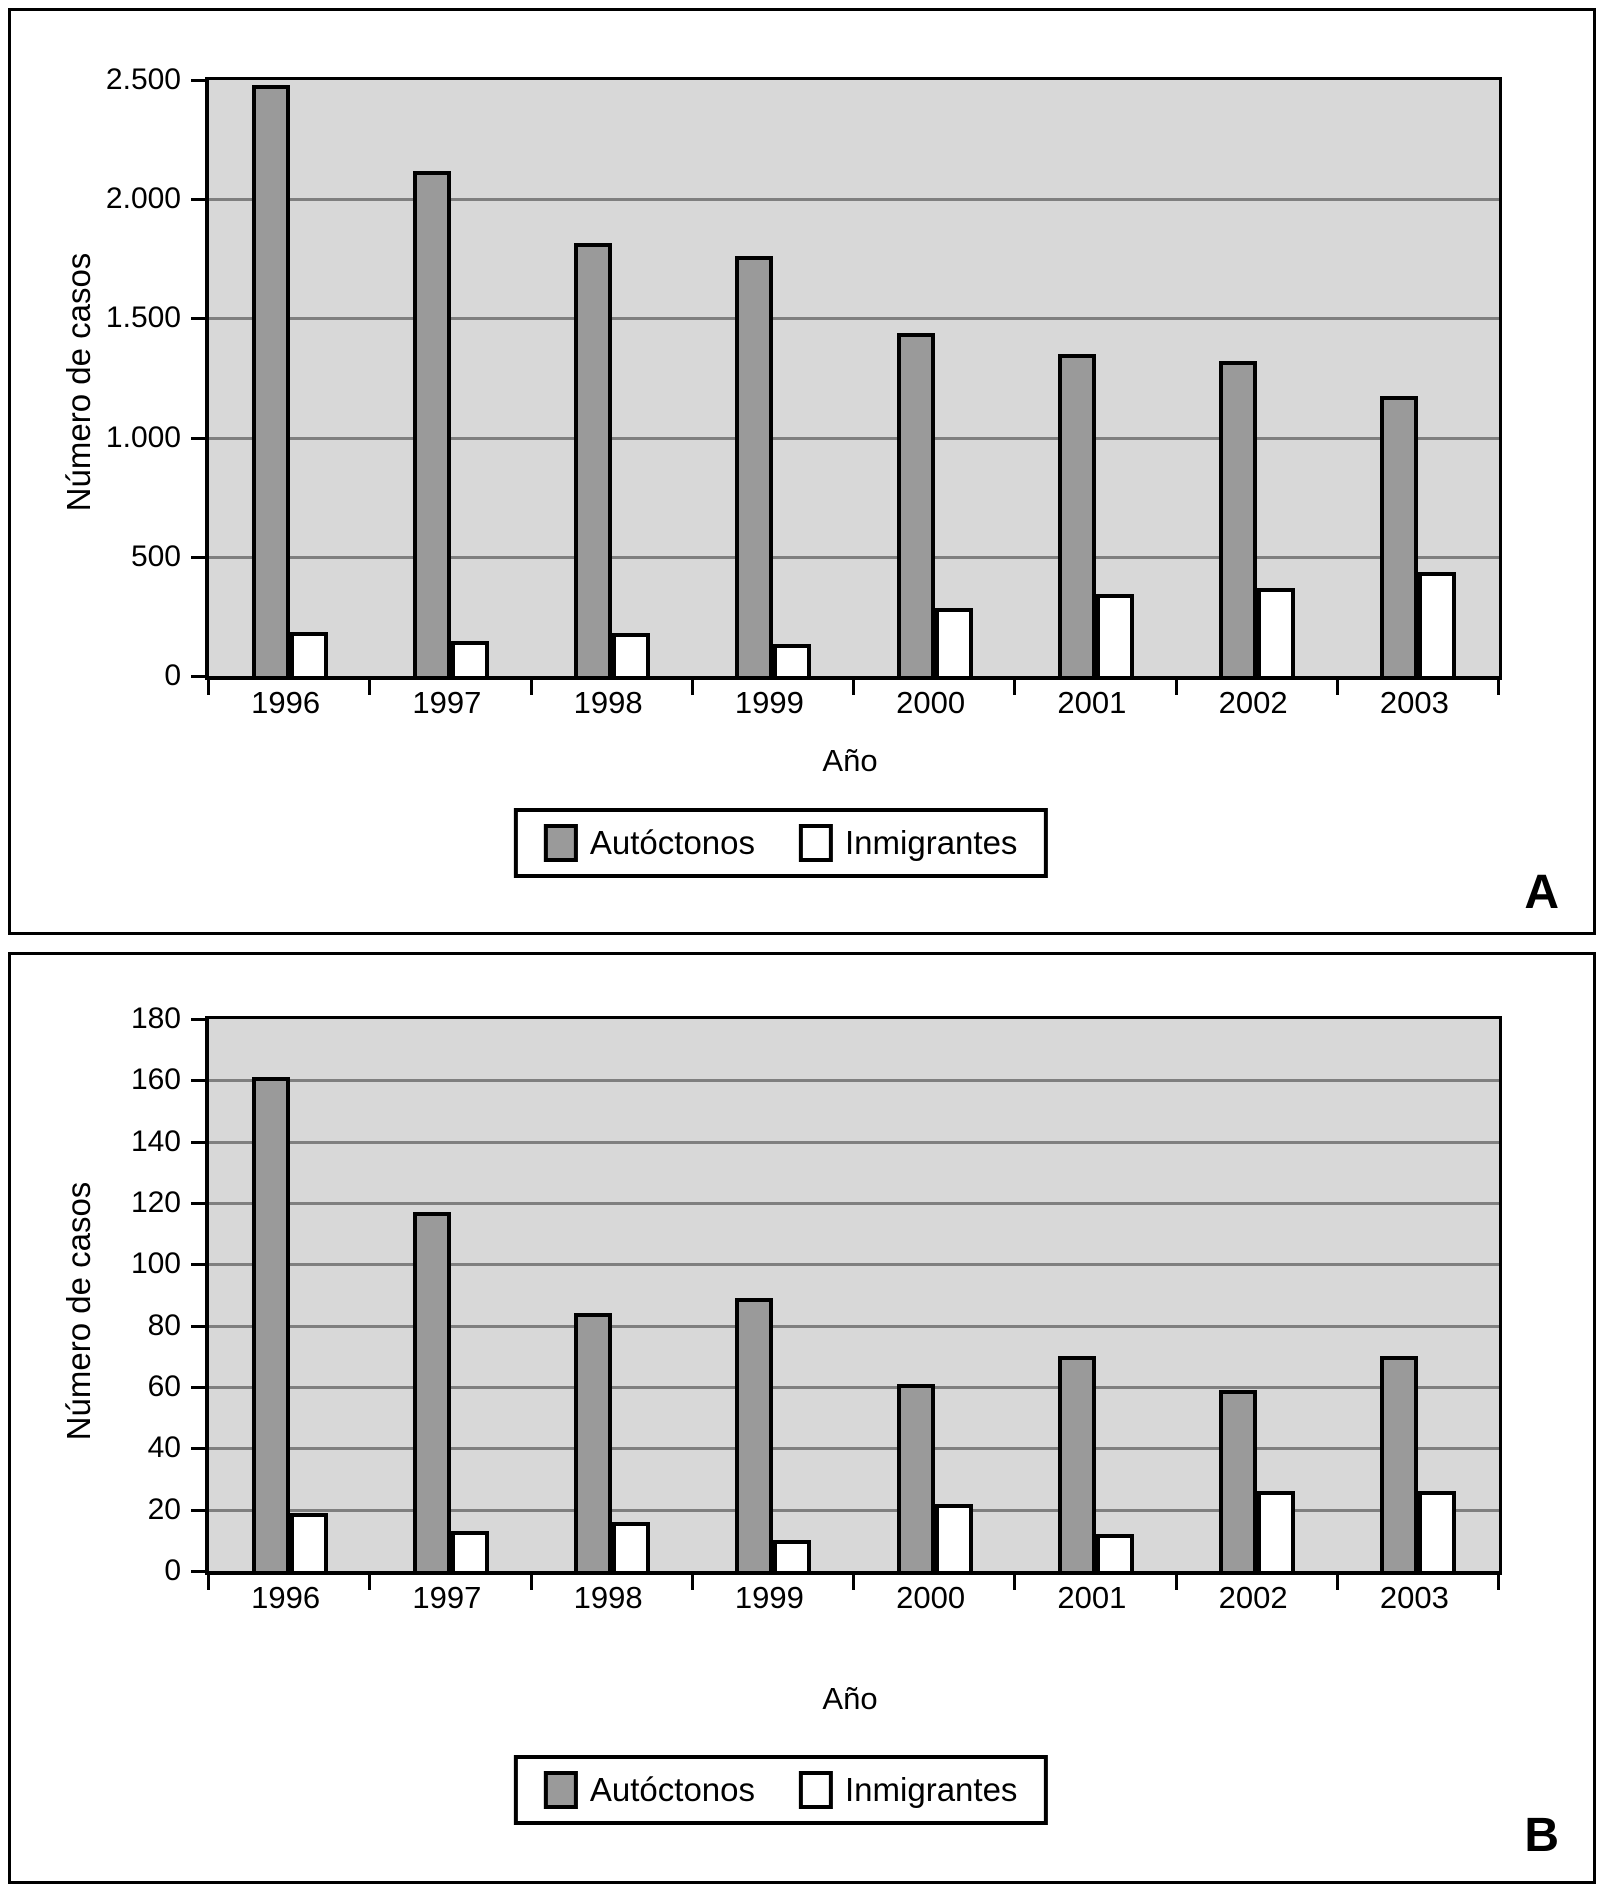 The height and width of the screenshot is (1892, 1604). Describe the element at coordinates (164, 1509) in the screenshot. I see `y-axis-tick-label: 20` at that location.